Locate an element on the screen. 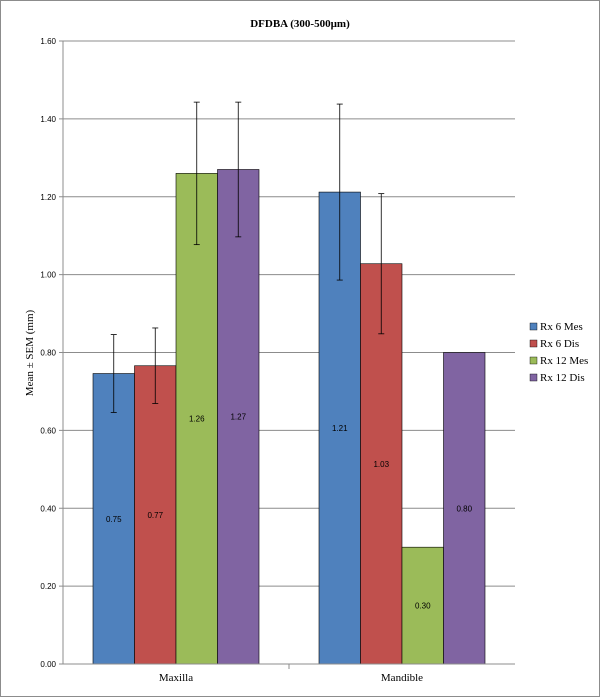 This screenshot has width=600, height=697. x-category-label: Maxilla is located at coordinates (176, 678).